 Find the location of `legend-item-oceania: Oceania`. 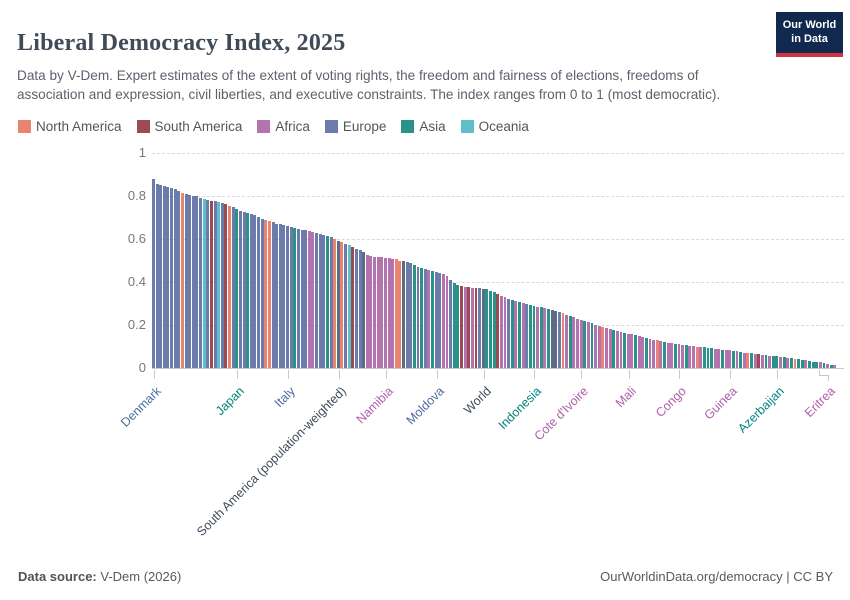

legend-item-oceania: Oceania is located at coordinates (494, 126).